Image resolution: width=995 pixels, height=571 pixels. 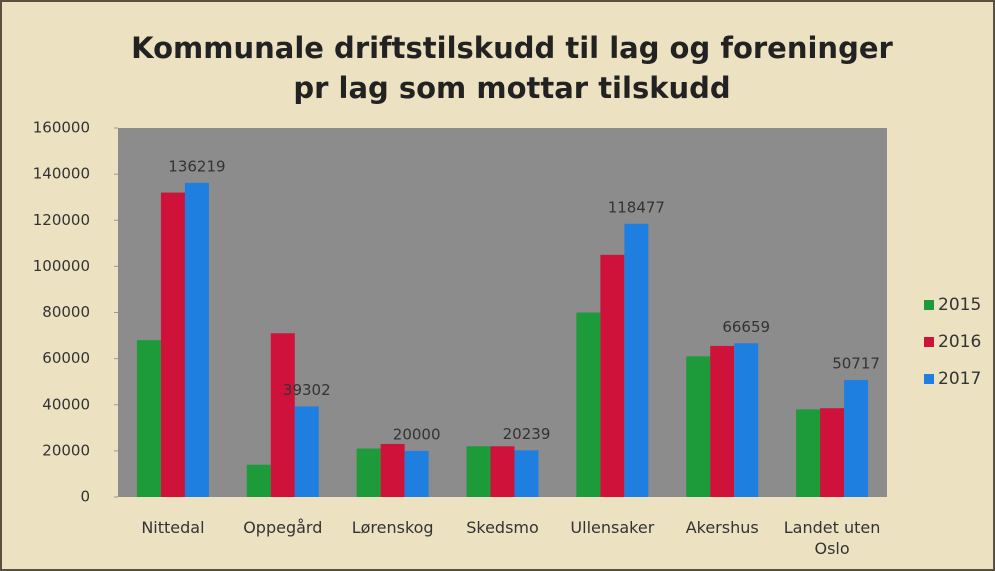 What do you see at coordinates (636, 207) in the screenshot?
I see `data-label: 118477` at bounding box center [636, 207].